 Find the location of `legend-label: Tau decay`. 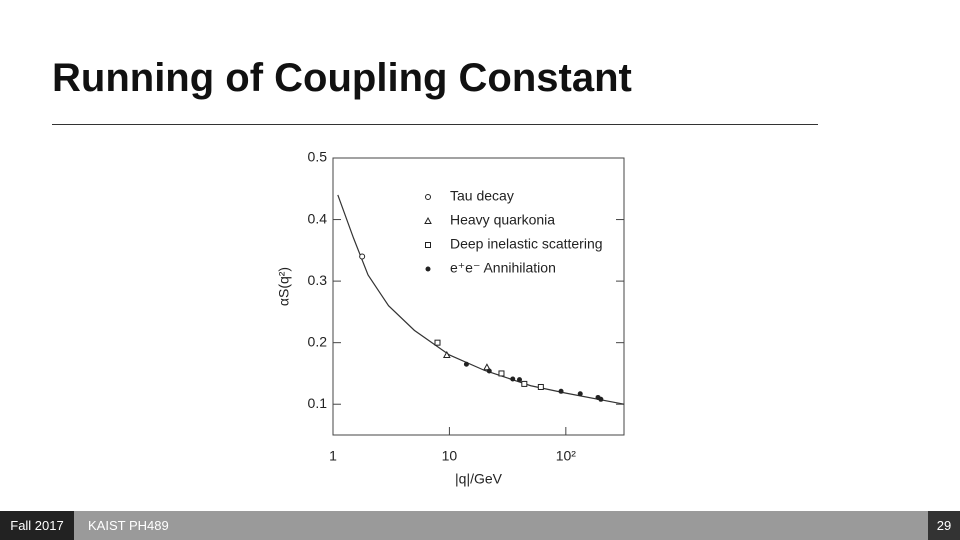

legend-label: Tau decay is located at coordinates (482, 196).